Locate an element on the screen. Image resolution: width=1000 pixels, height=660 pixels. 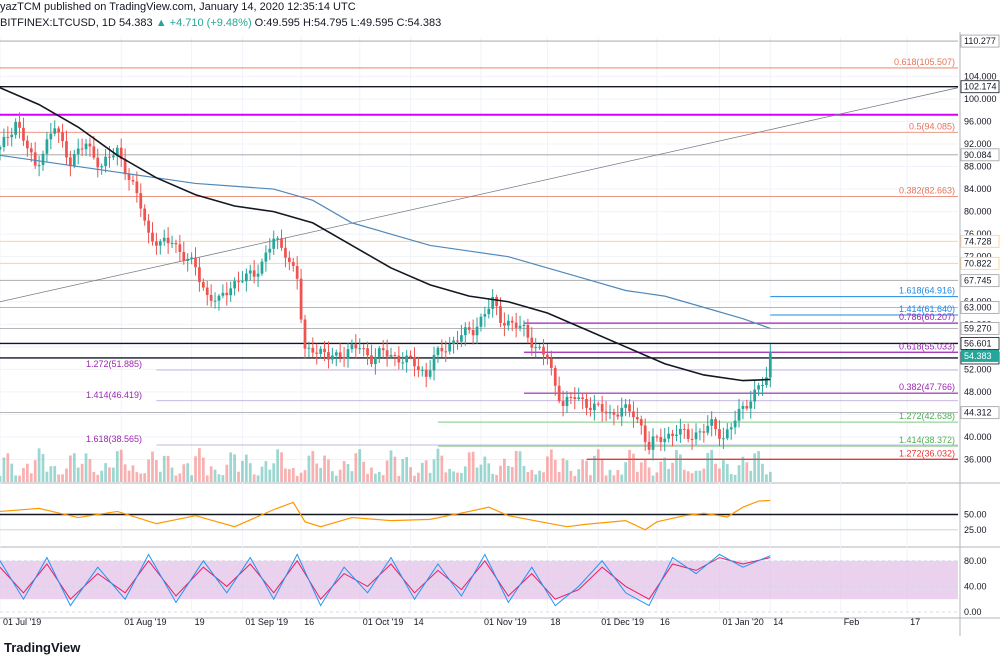
level-badge is located at coordinates (980, 155).